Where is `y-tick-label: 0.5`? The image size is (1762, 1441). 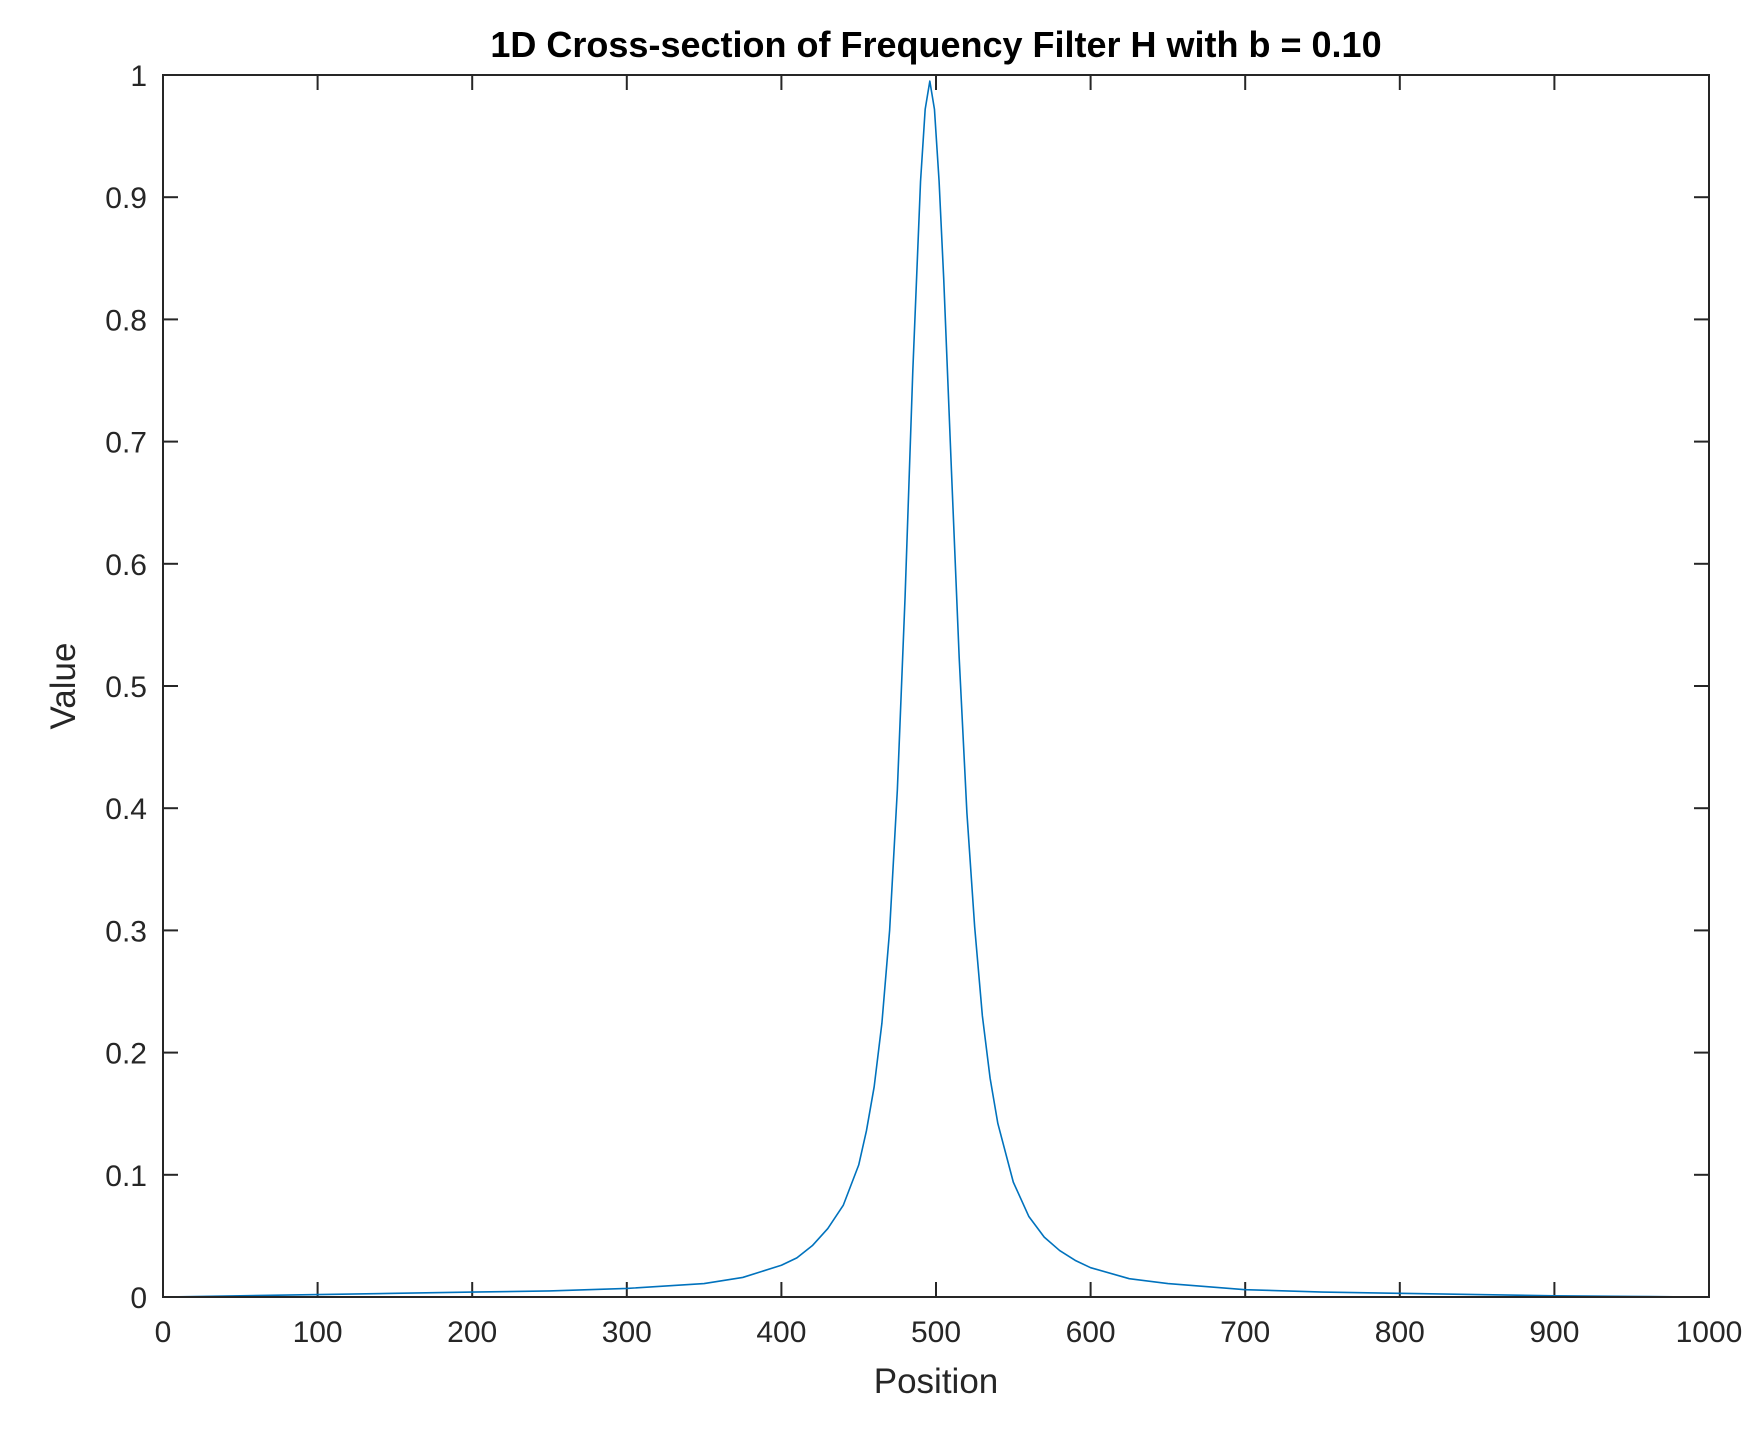 y-tick-label: 0.5 is located at coordinates (126, 687).